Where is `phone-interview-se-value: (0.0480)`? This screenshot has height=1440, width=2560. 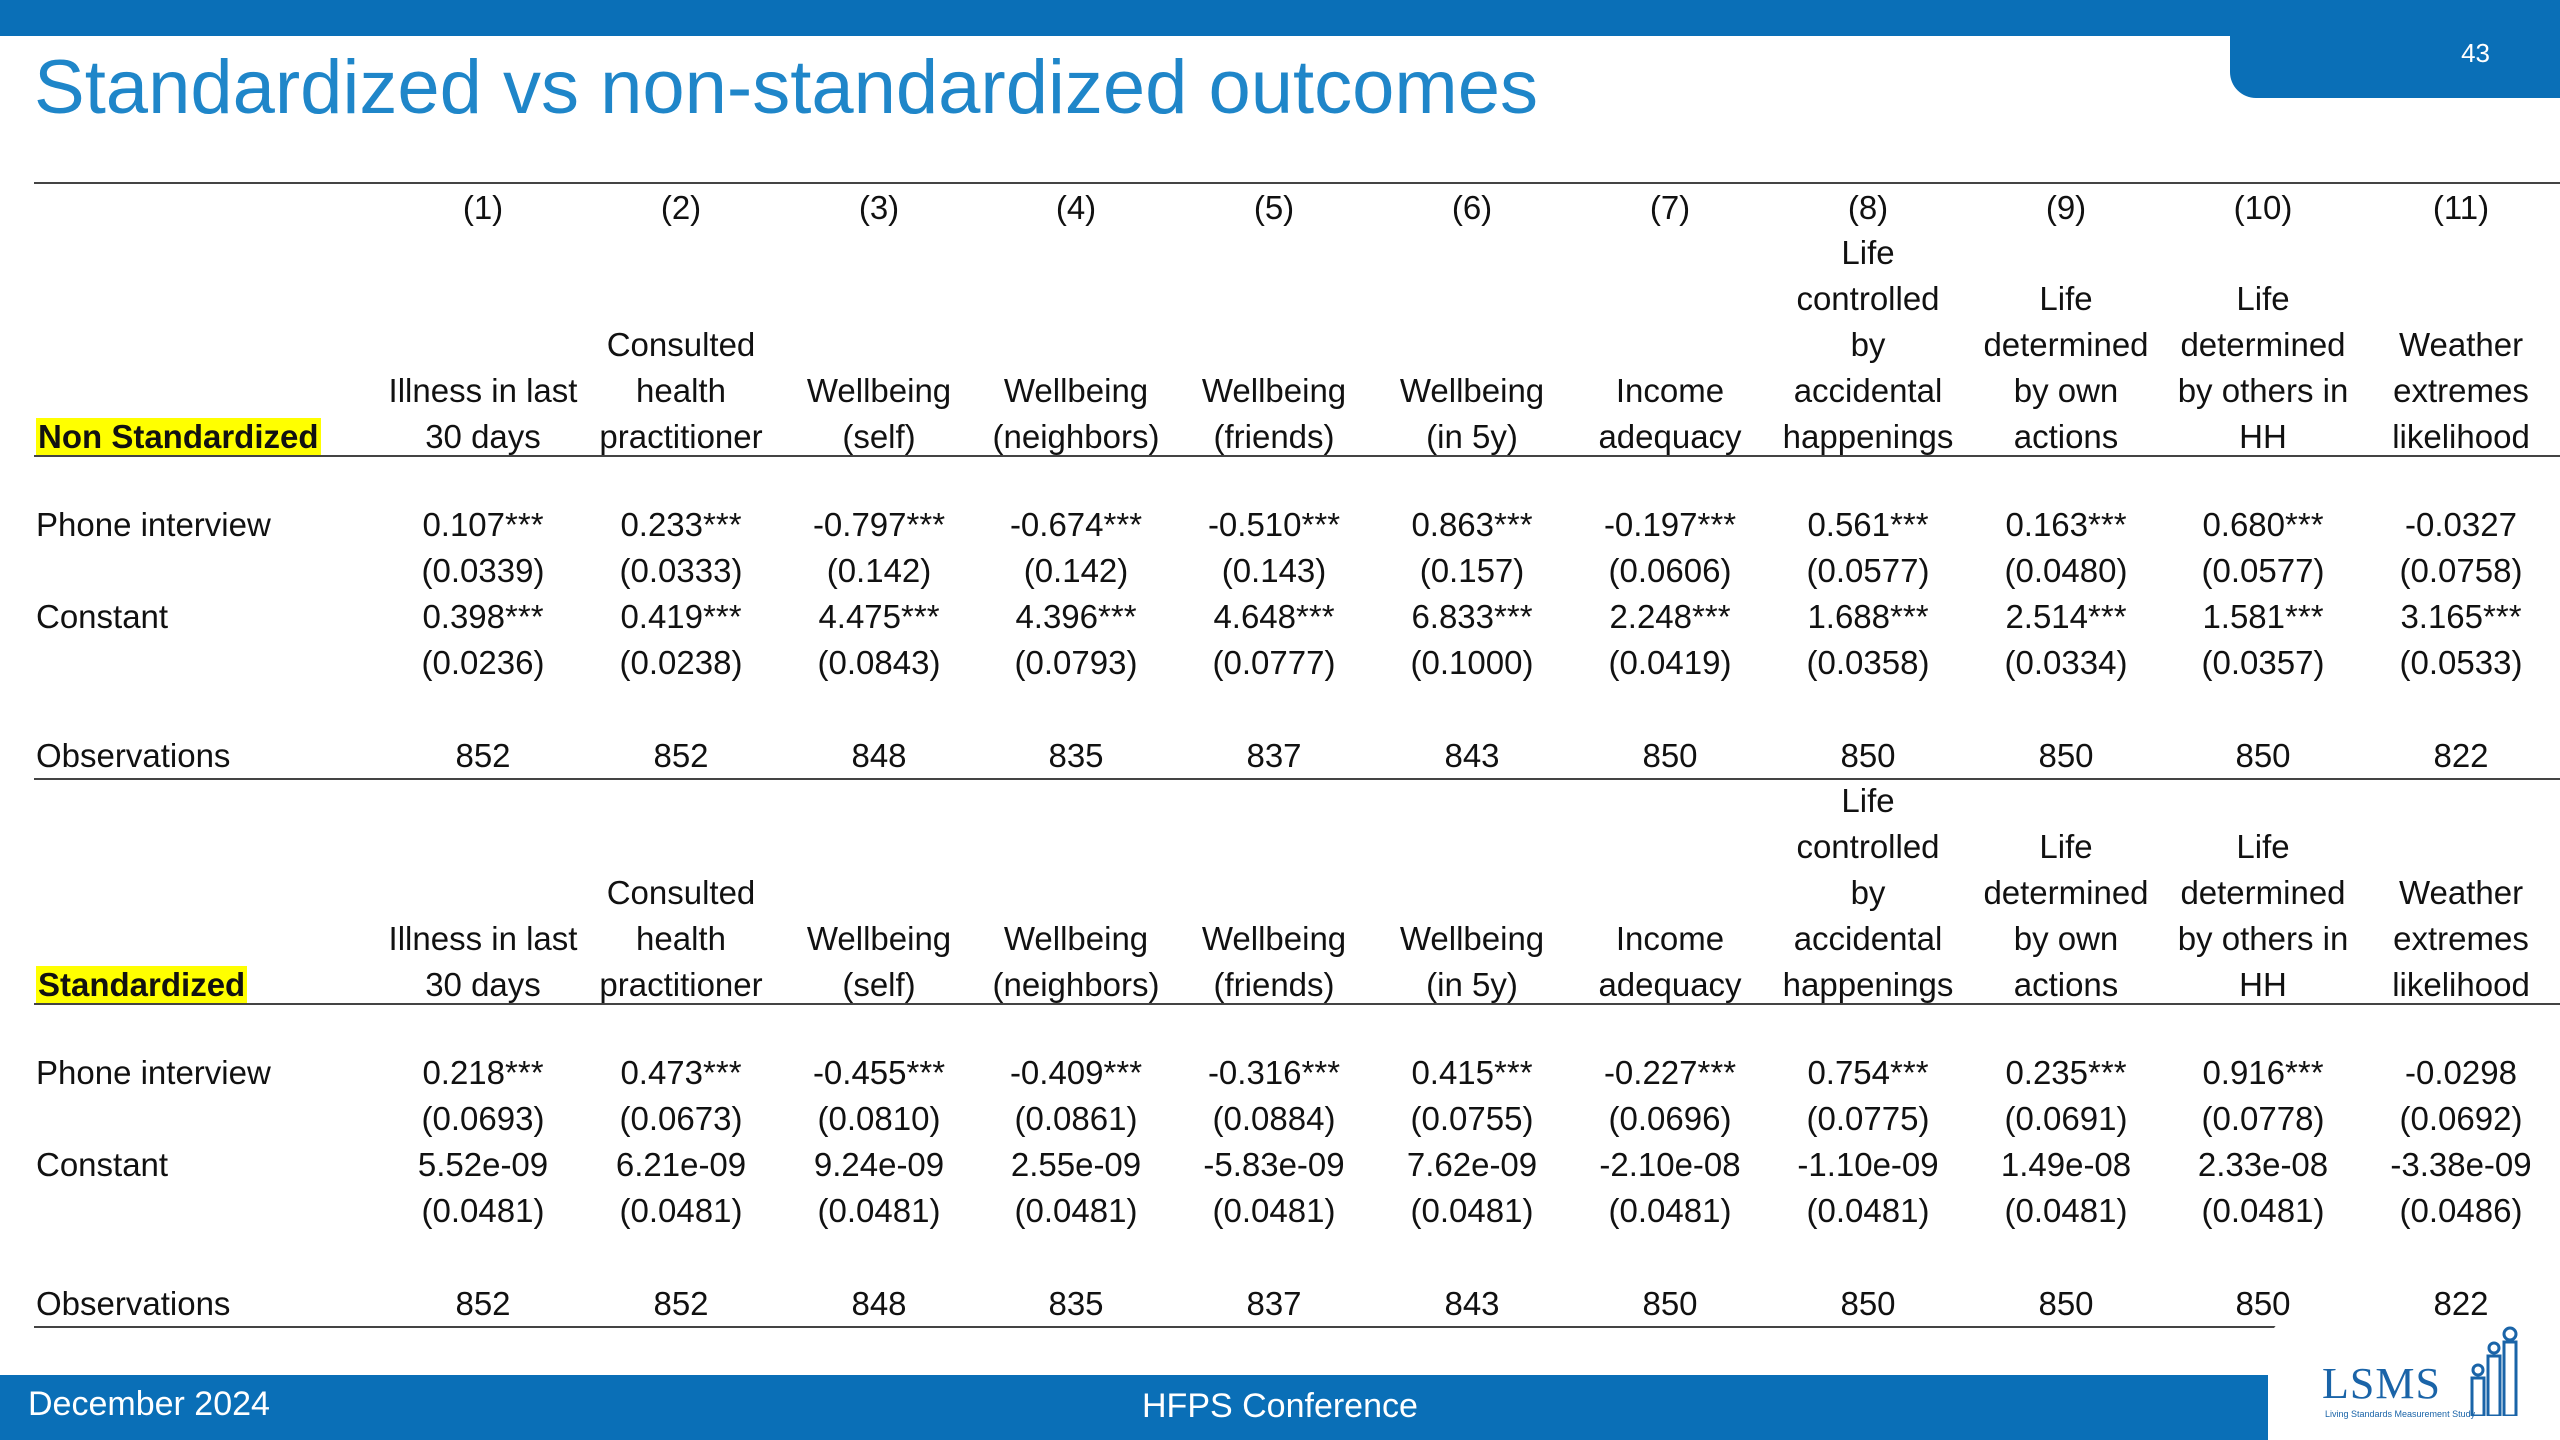
phone-interview-se-value: (0.0480) is located at coordinates (2066, 570).